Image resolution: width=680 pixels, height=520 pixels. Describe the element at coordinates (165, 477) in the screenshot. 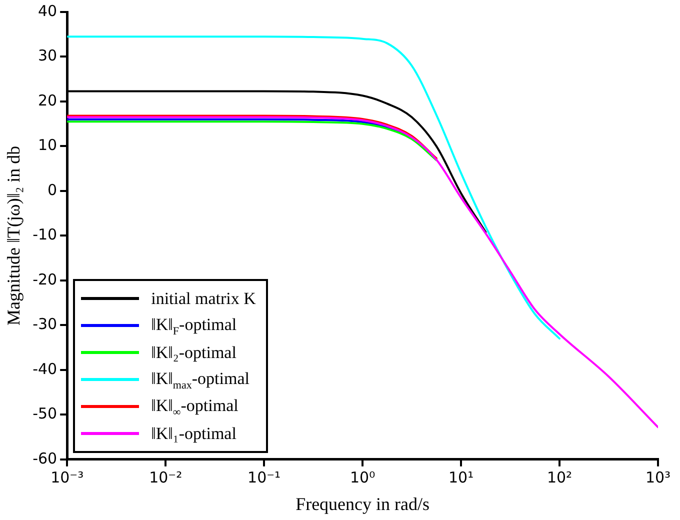

I see `x-tick-label: 10⁻²` at that location.